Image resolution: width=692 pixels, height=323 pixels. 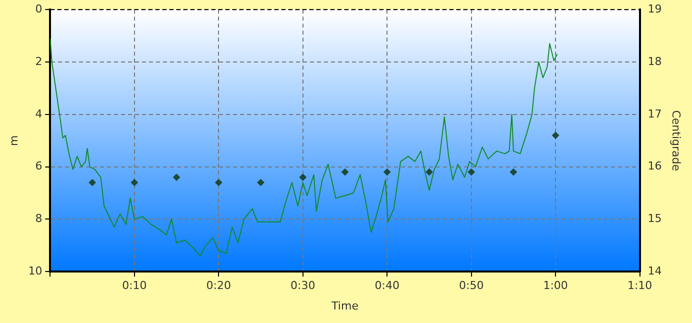 I want to click on x-tick-label: 1:10, so click(x=639, y=285).